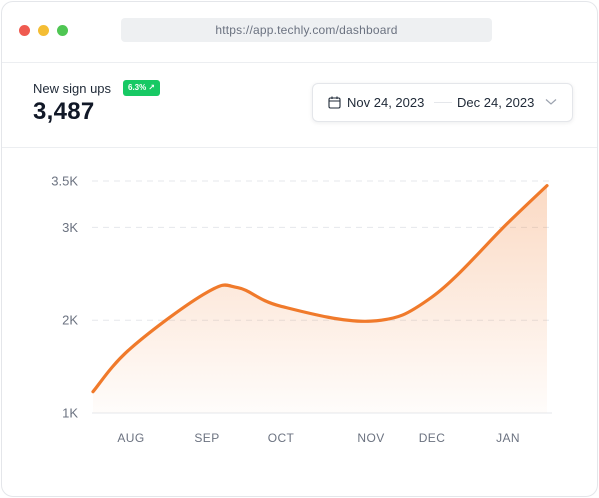  Describe the element at coordinates (62, 30) in the screenshot. I see `maximize-window-button` at that location.